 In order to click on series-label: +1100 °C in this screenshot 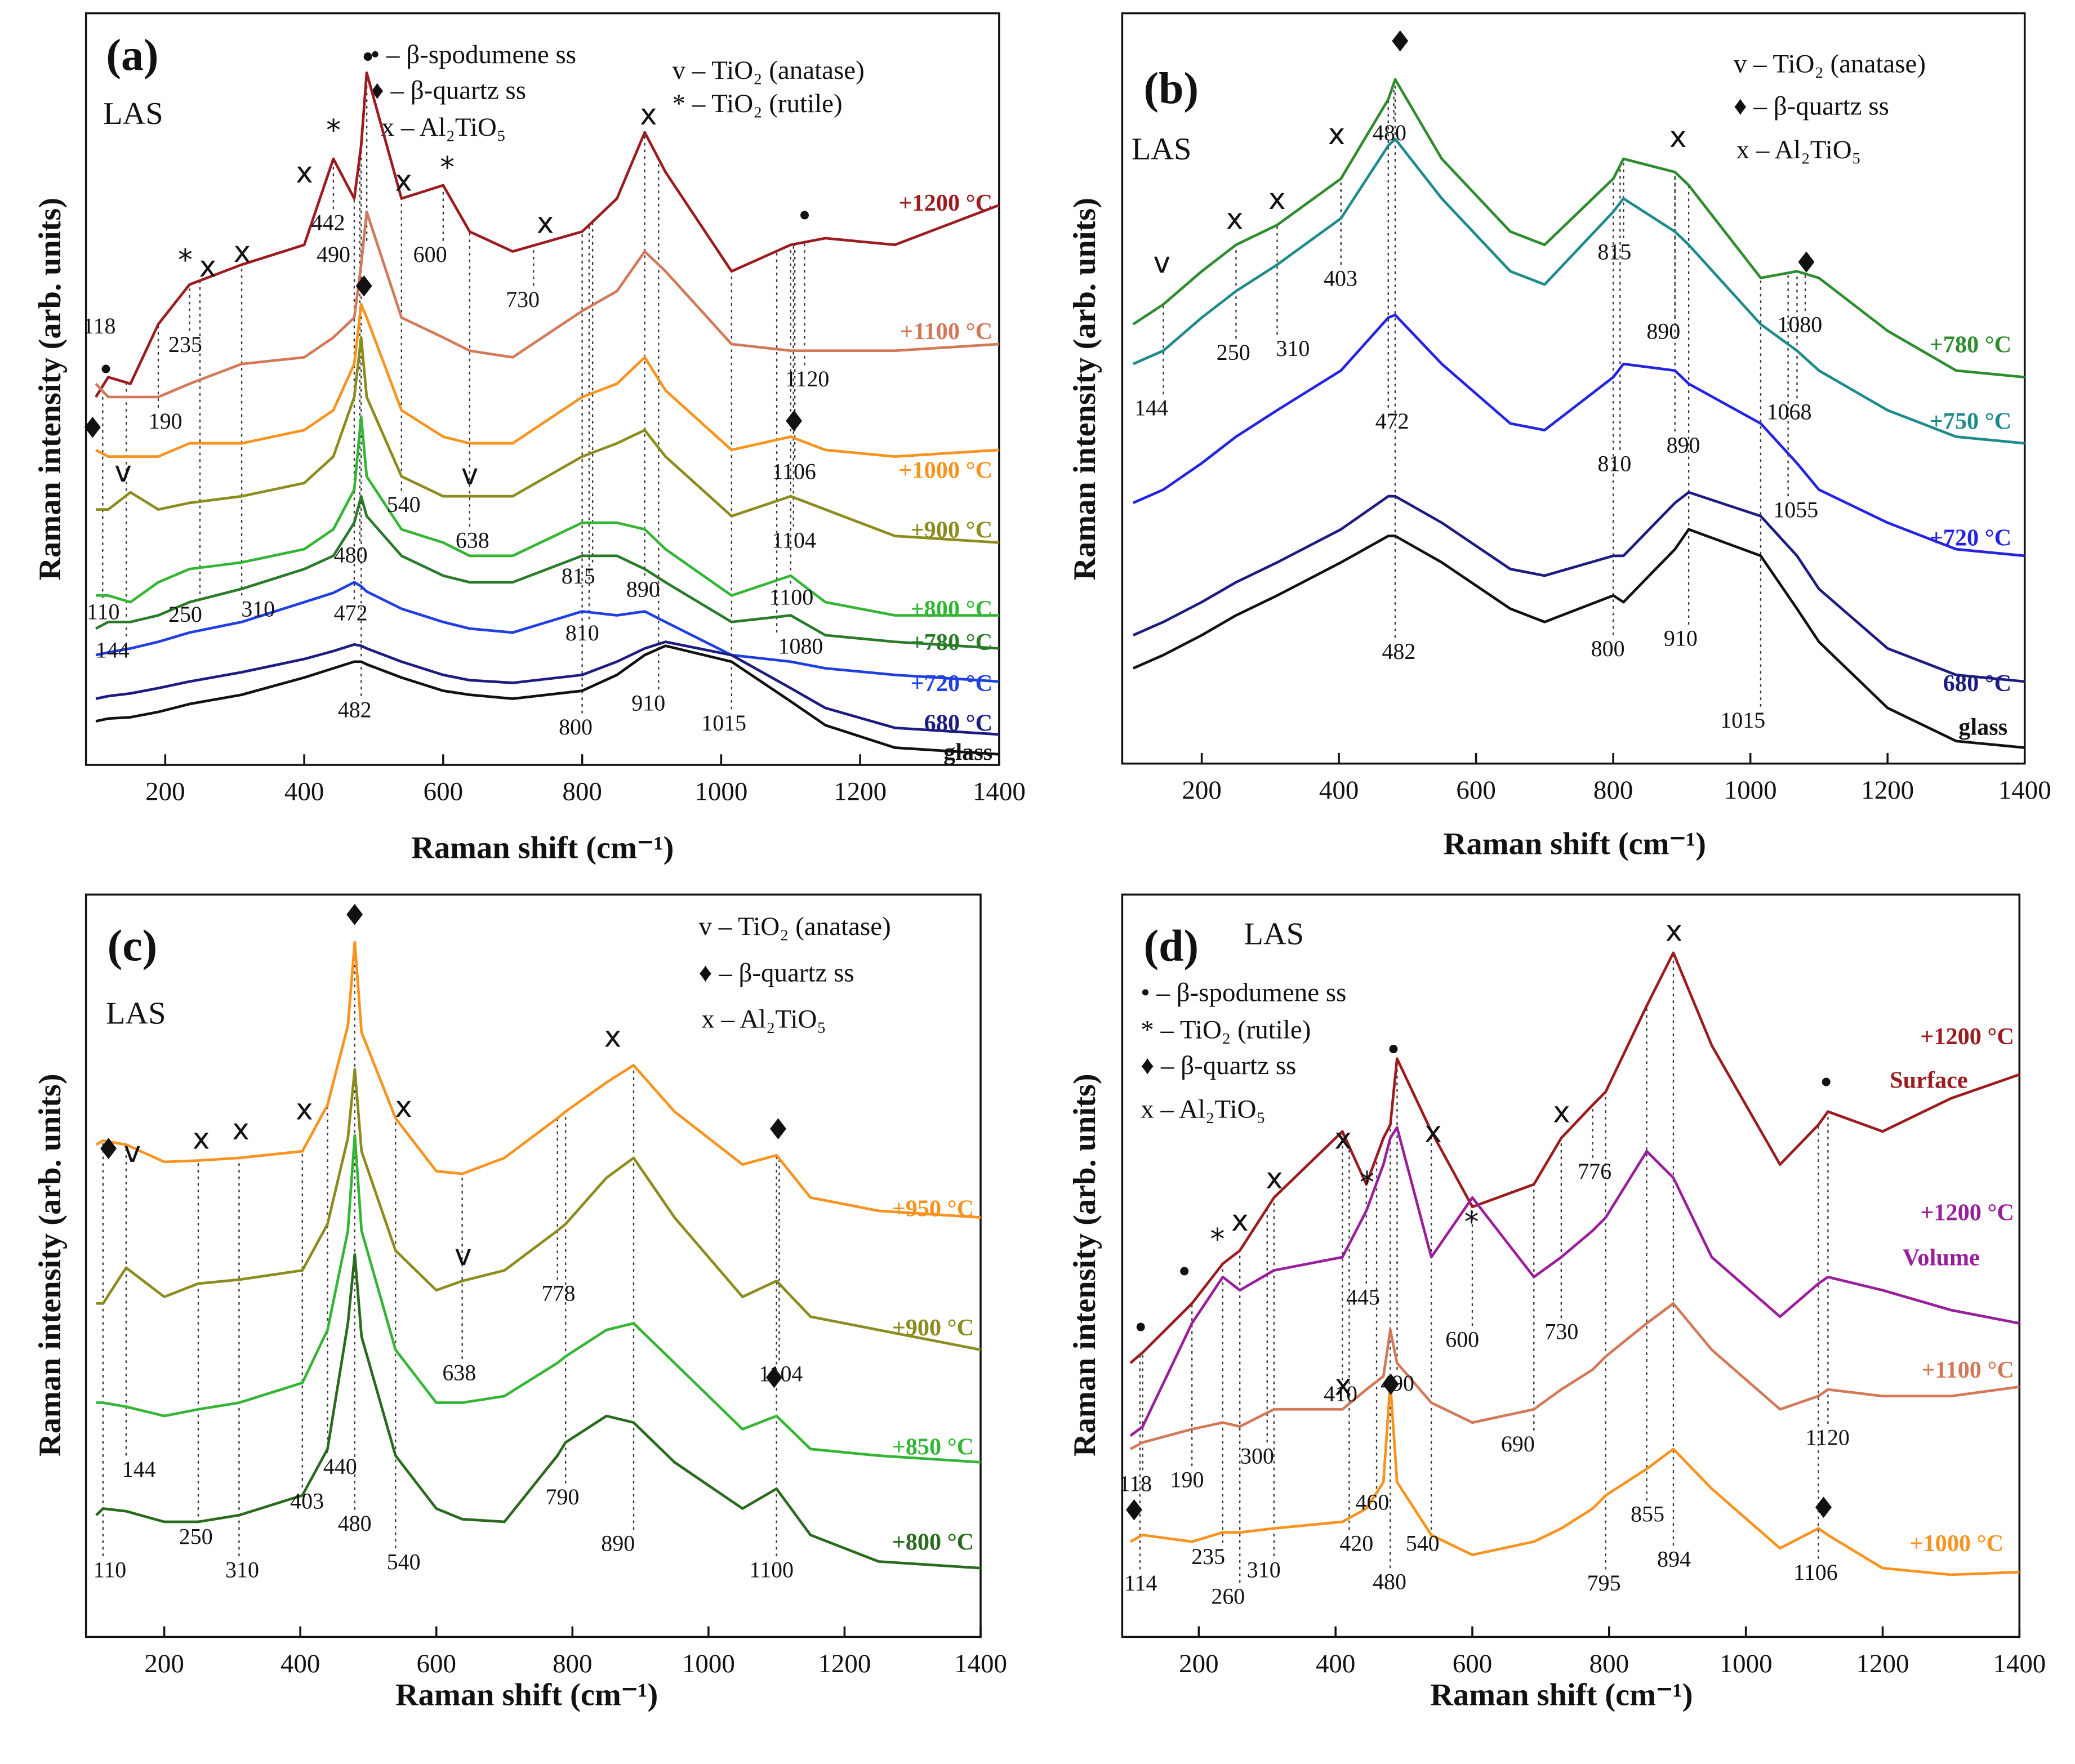, I will do `click(1968, 1370)`.